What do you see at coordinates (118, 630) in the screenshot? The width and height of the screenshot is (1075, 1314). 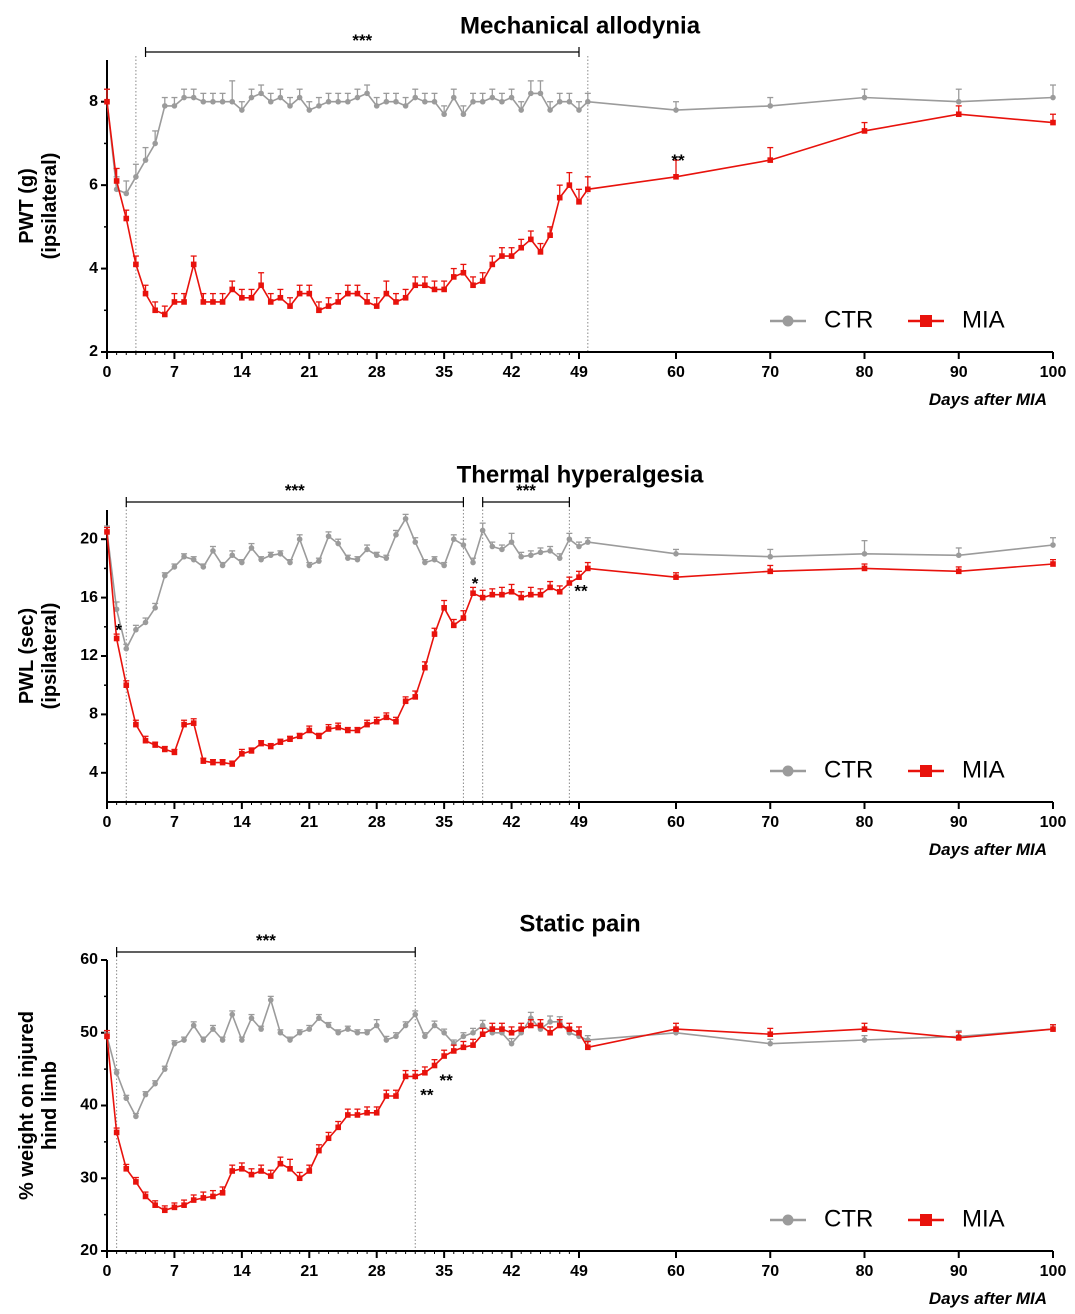 I see `significance-label: *` at bounding box center [118, 630].